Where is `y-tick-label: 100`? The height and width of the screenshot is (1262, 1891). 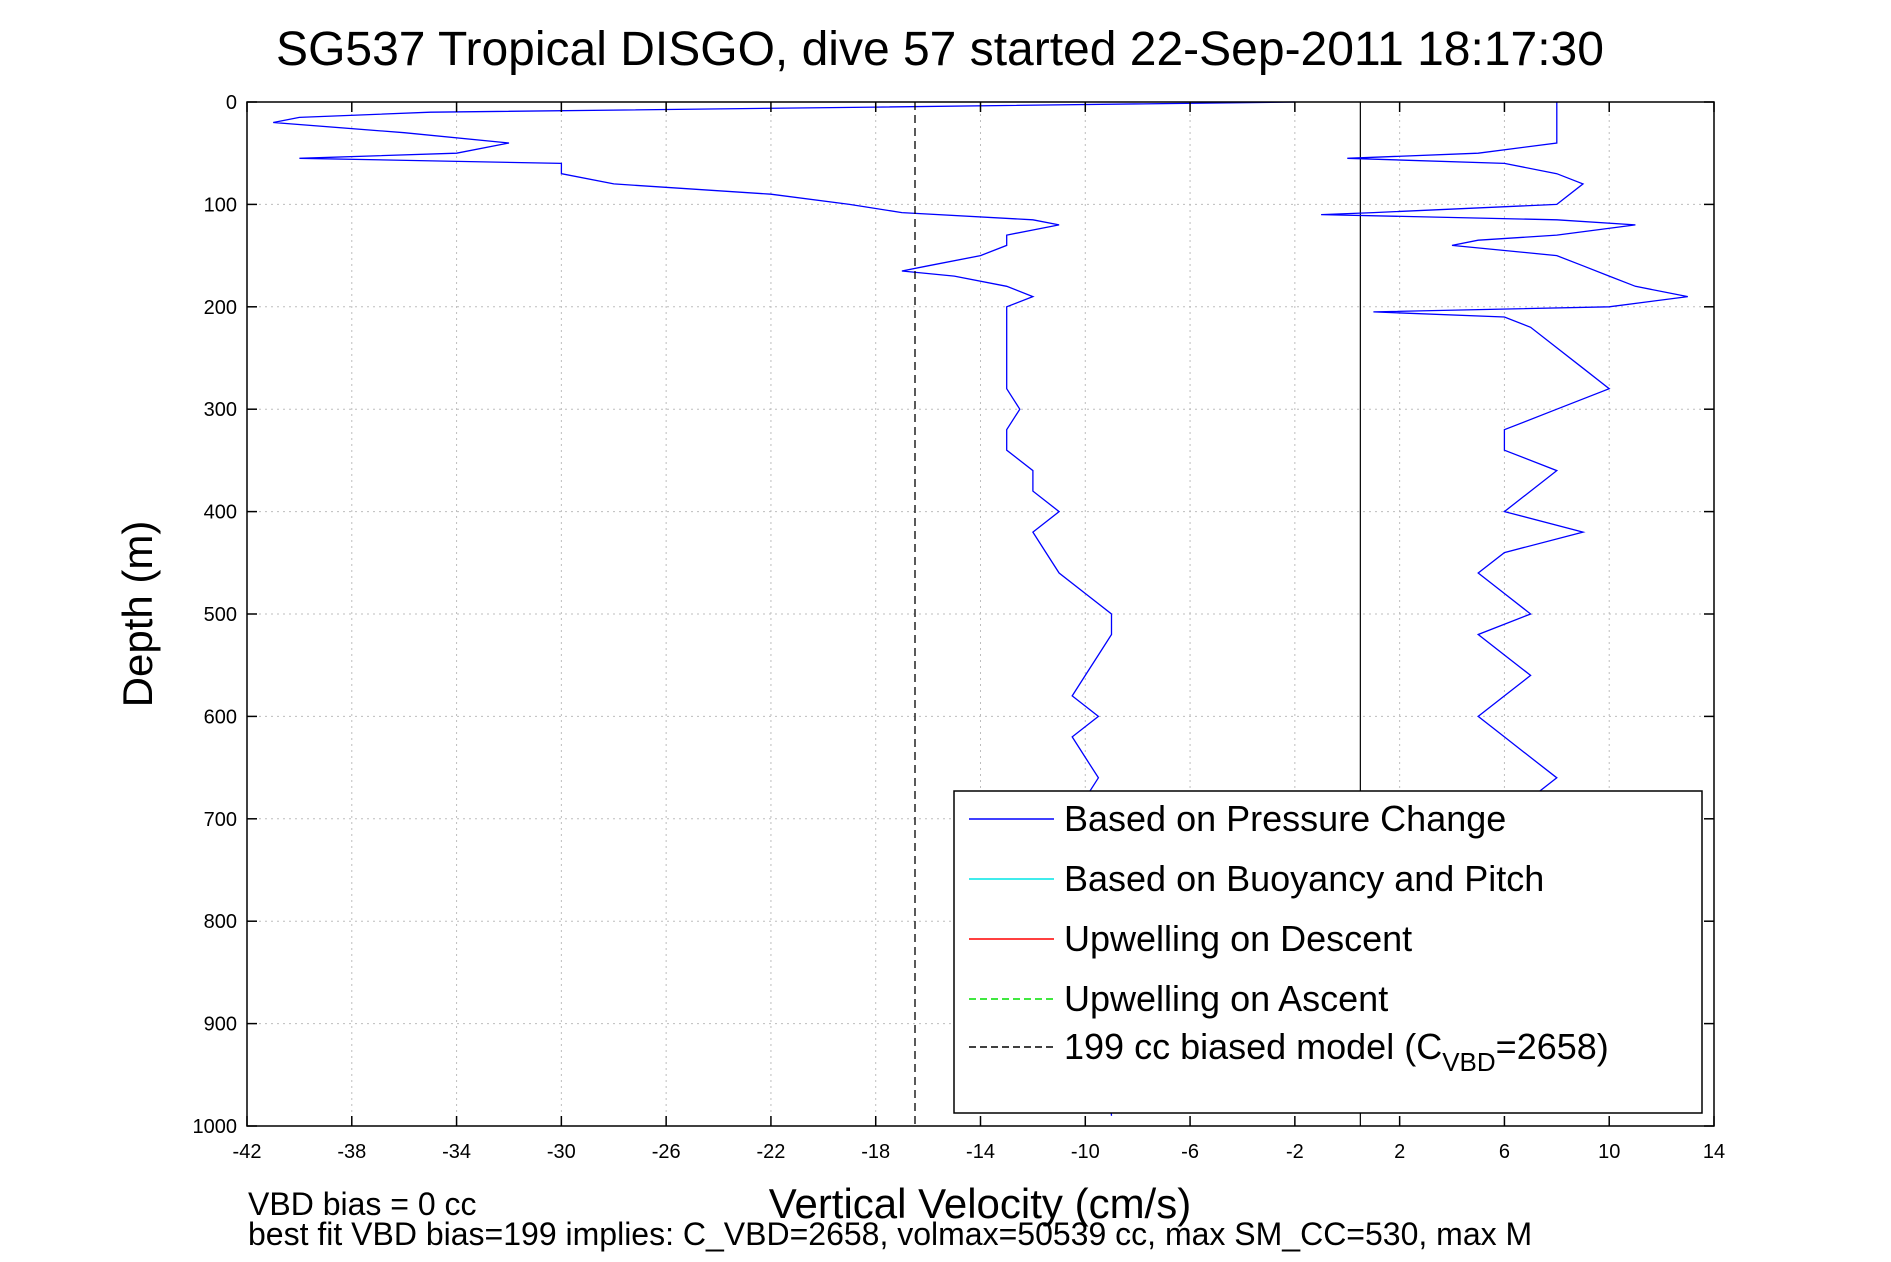
y-tick-label: 100 is located at coordinates (220, 205).